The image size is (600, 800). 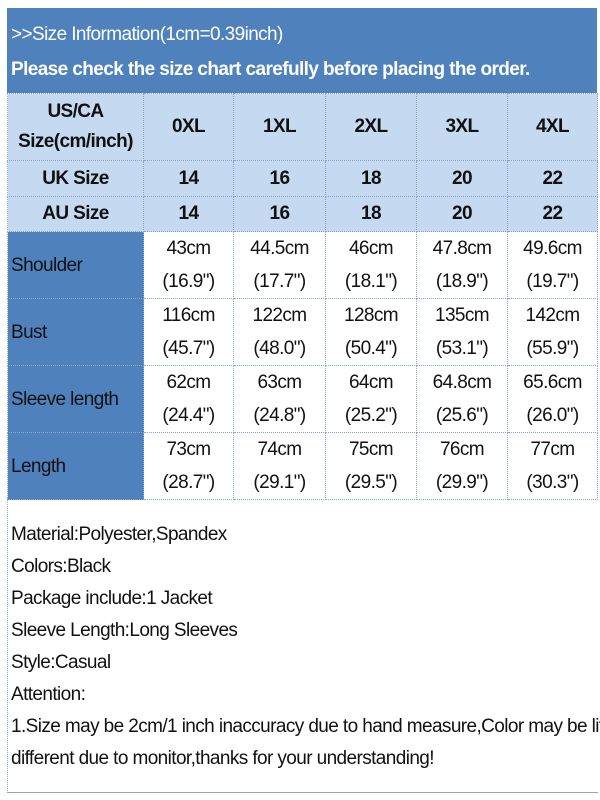 What do you see at coordinates (371, 281) in the screenshot?
I see `inch-value: (18.1")` at bounding box center [371, 281].